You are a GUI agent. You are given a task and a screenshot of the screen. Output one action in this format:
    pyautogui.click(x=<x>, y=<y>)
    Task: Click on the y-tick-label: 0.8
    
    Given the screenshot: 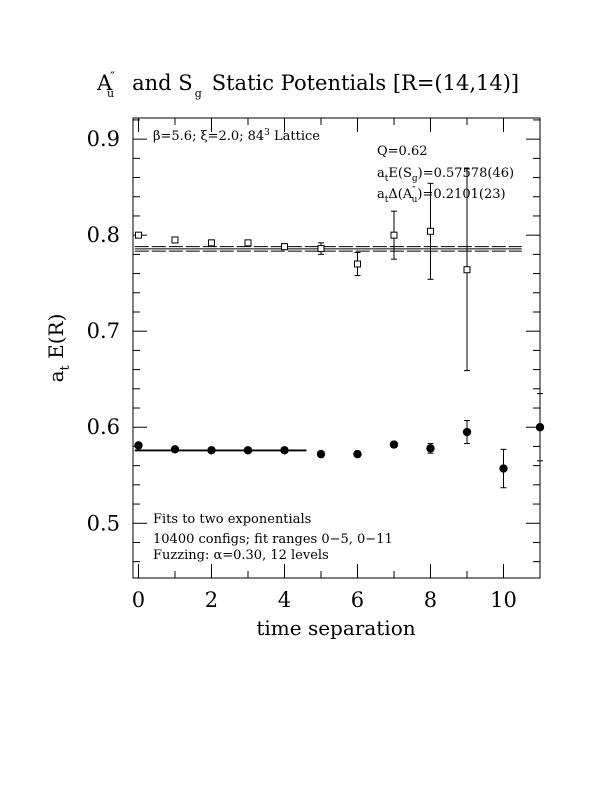 What is the action you would take?
    pyautogui.click(x=103, y=235)
    